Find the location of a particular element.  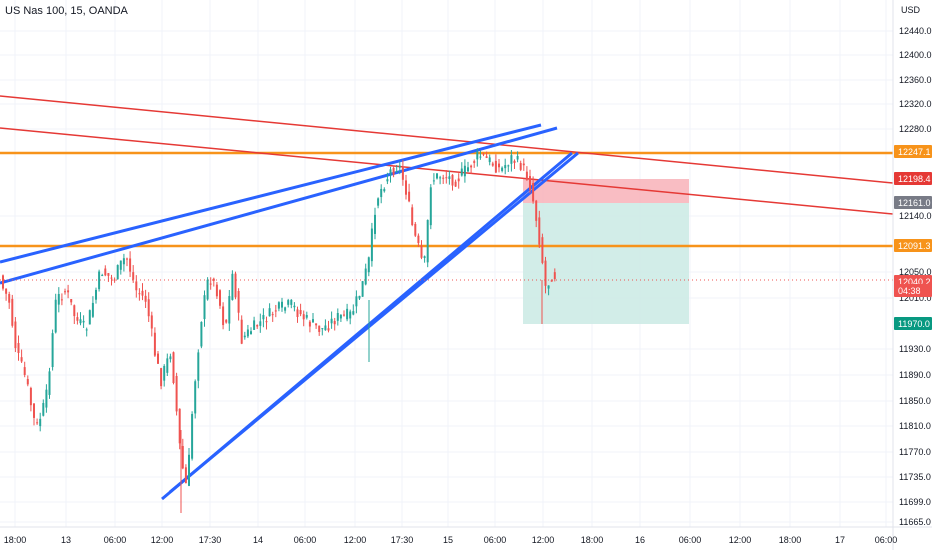

price-badge-label: 04:38 is located at coordinates (909, 291).